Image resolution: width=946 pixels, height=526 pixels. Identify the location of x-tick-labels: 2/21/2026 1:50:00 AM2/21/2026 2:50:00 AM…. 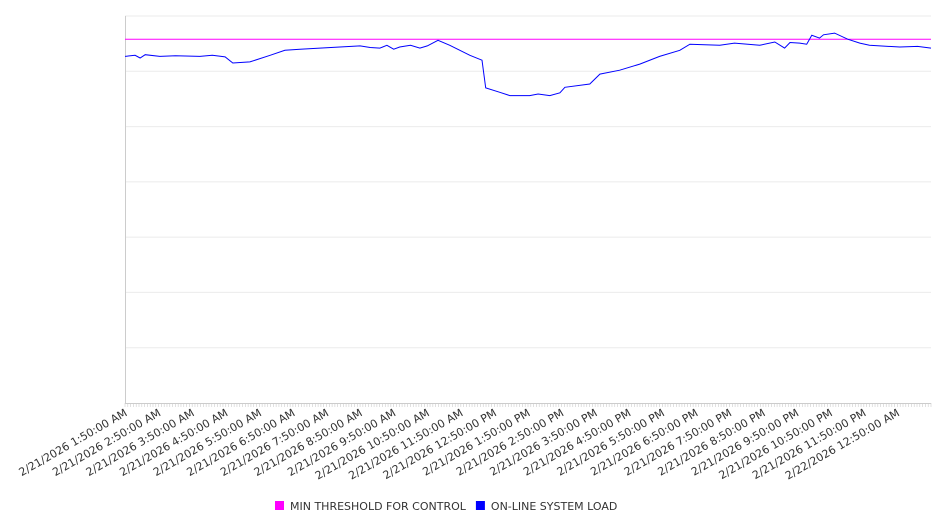
(459, 444).